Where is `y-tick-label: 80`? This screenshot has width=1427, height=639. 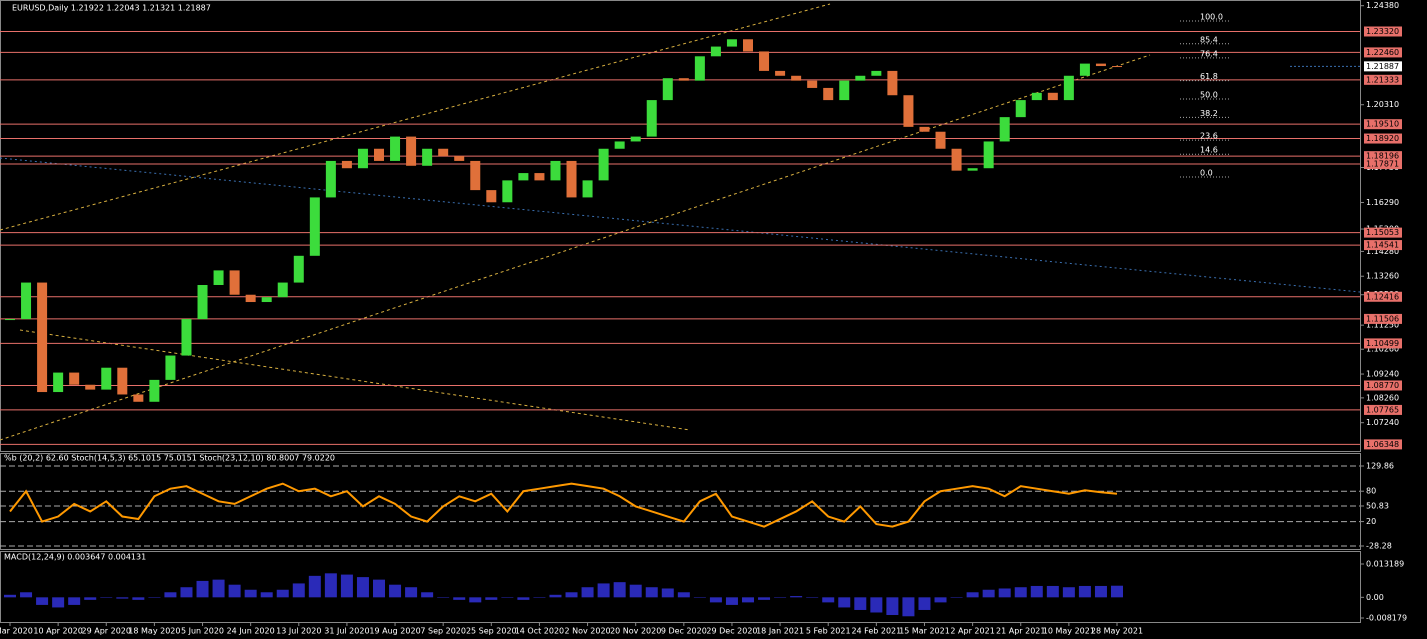 y-tick-label: 80 is located at coordinates (1371, 491).